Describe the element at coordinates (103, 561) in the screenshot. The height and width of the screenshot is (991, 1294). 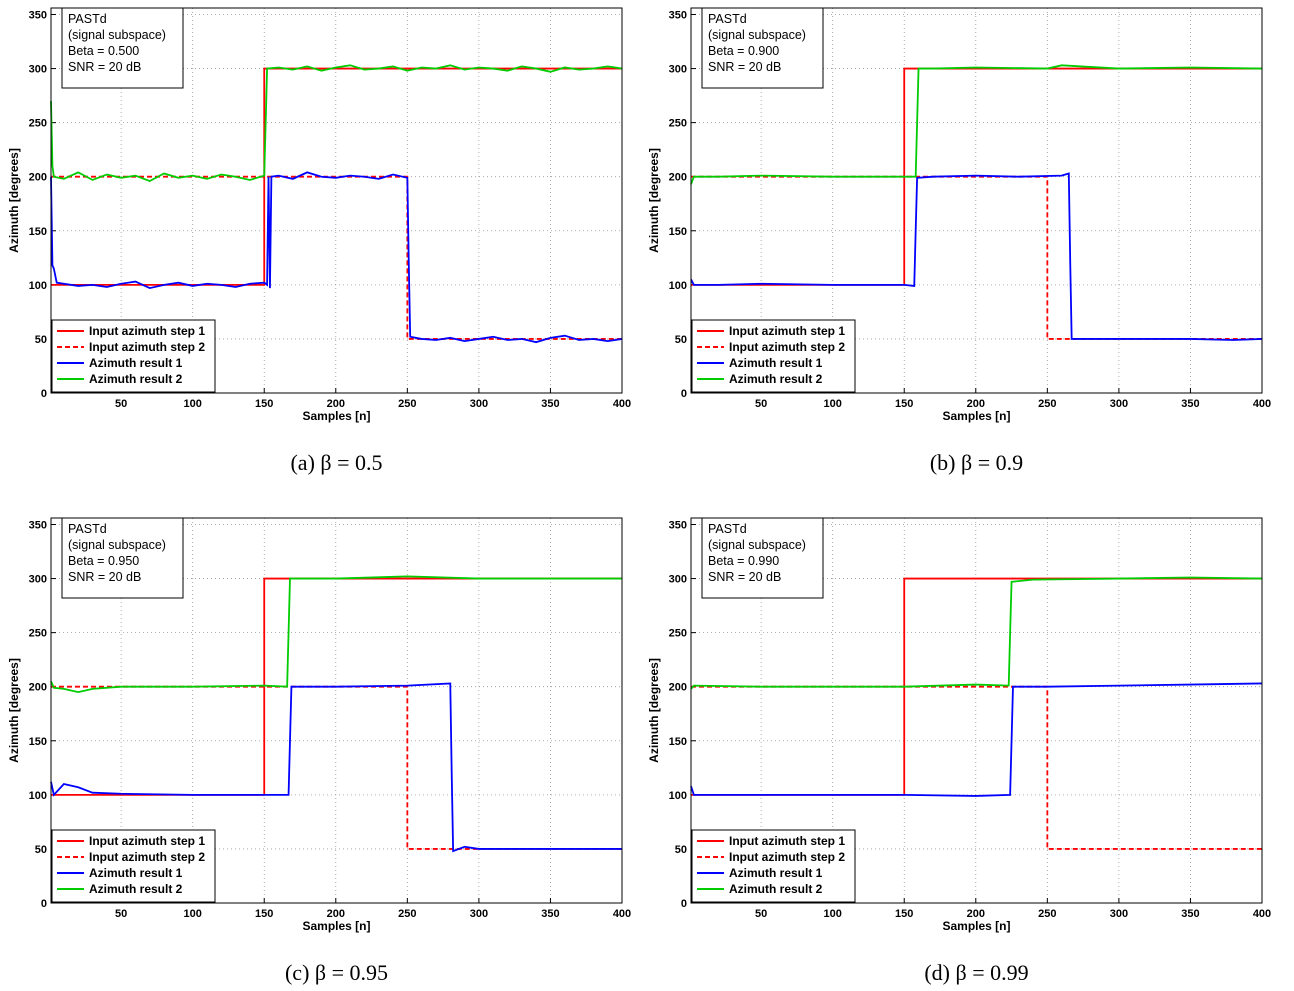
I see `annotation-text: Beta = 0.950` at that location.